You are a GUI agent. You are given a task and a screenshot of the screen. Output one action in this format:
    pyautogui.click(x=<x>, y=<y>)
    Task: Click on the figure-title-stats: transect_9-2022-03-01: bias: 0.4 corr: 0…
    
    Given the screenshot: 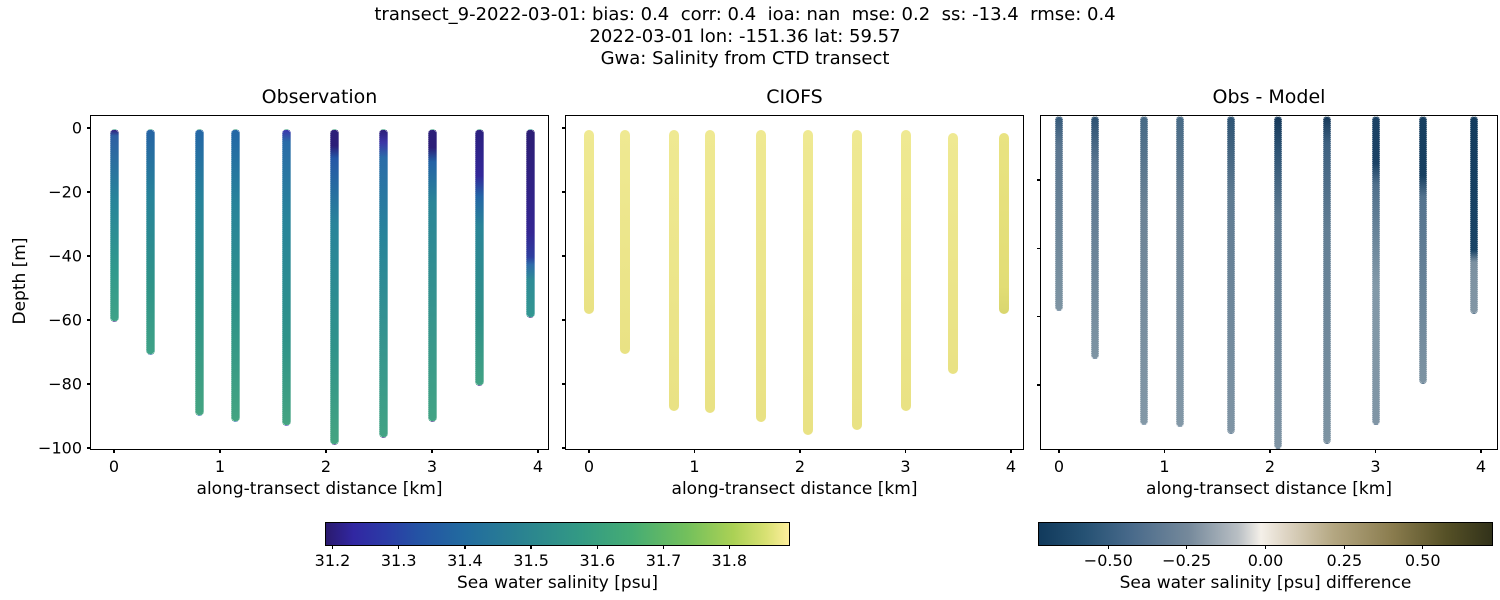 What is the action you would take?
    pyautogui.click(x=745, y=14)
    